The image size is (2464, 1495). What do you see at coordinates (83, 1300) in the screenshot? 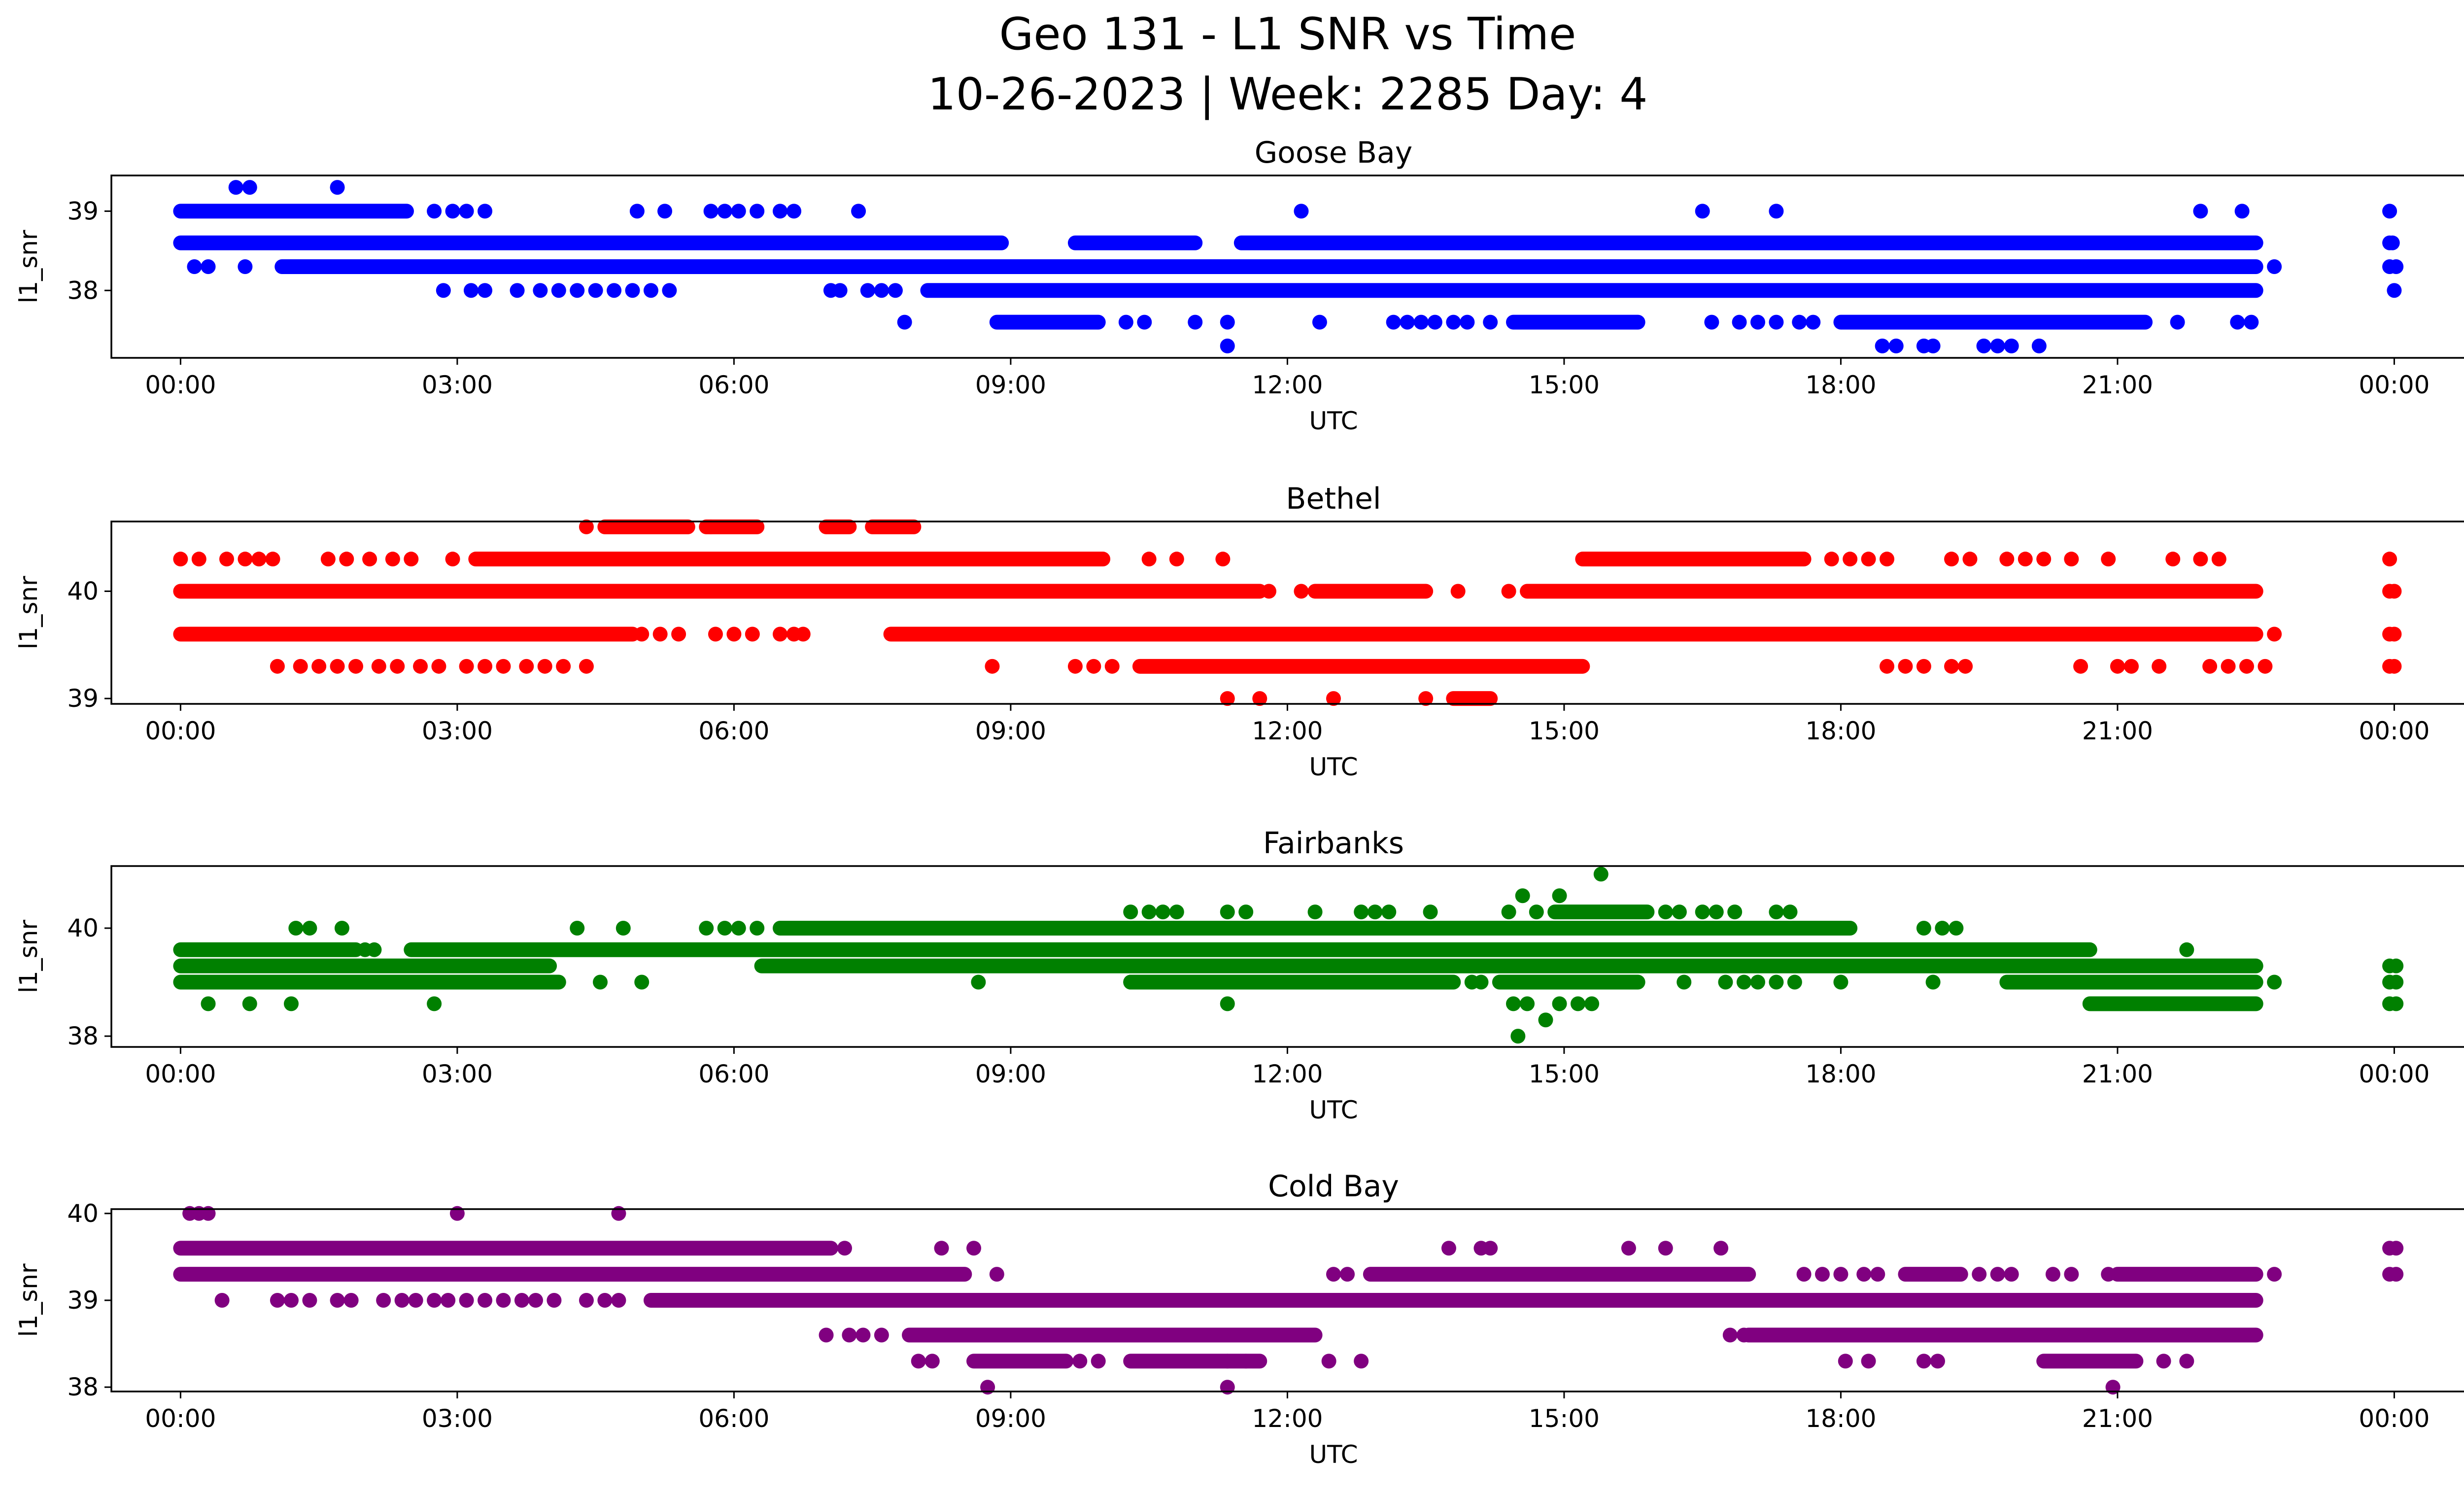
I see `y-tick-label: 39` at bounding box center [83, 1300].